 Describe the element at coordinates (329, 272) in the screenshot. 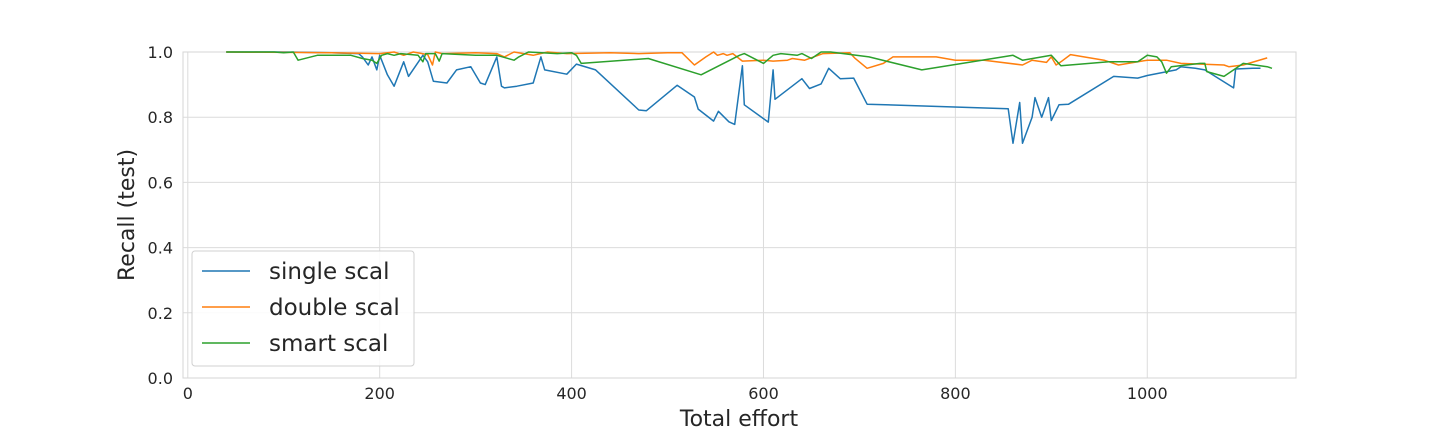

I see `legend-label: single scal` at that location.